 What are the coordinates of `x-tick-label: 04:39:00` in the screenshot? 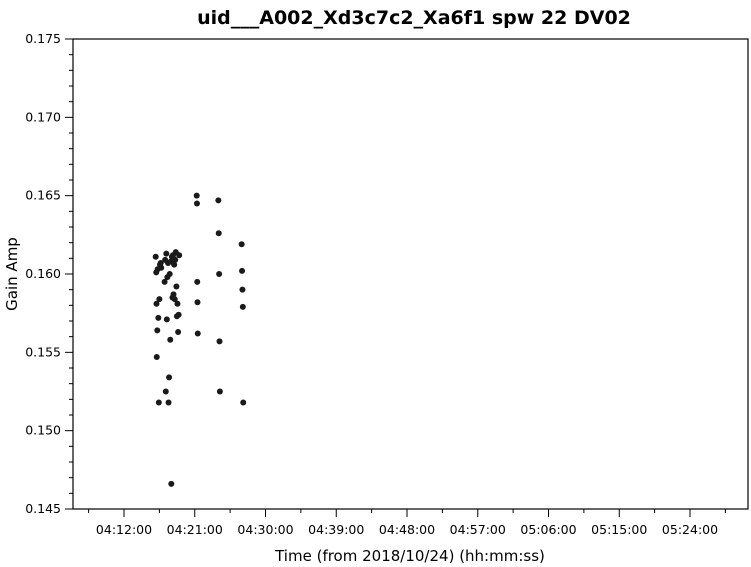 It's located at (336, 529).